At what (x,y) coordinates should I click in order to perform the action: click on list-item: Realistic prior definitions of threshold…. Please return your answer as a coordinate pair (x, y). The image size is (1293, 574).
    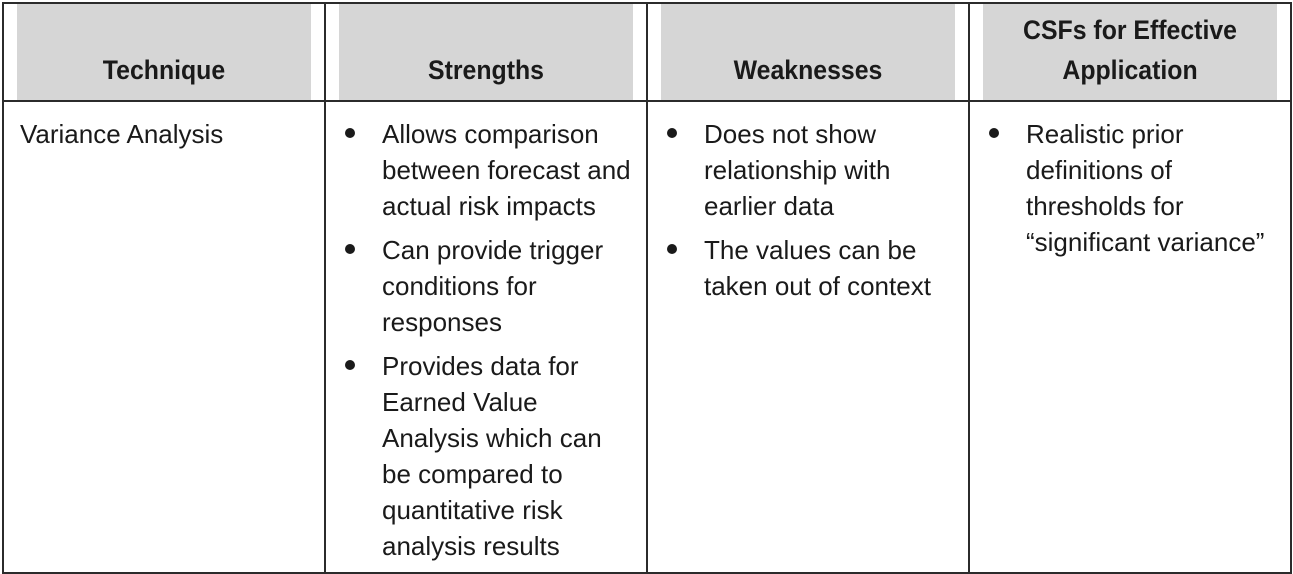
    Looking at the image, I should click on (1130, 188).